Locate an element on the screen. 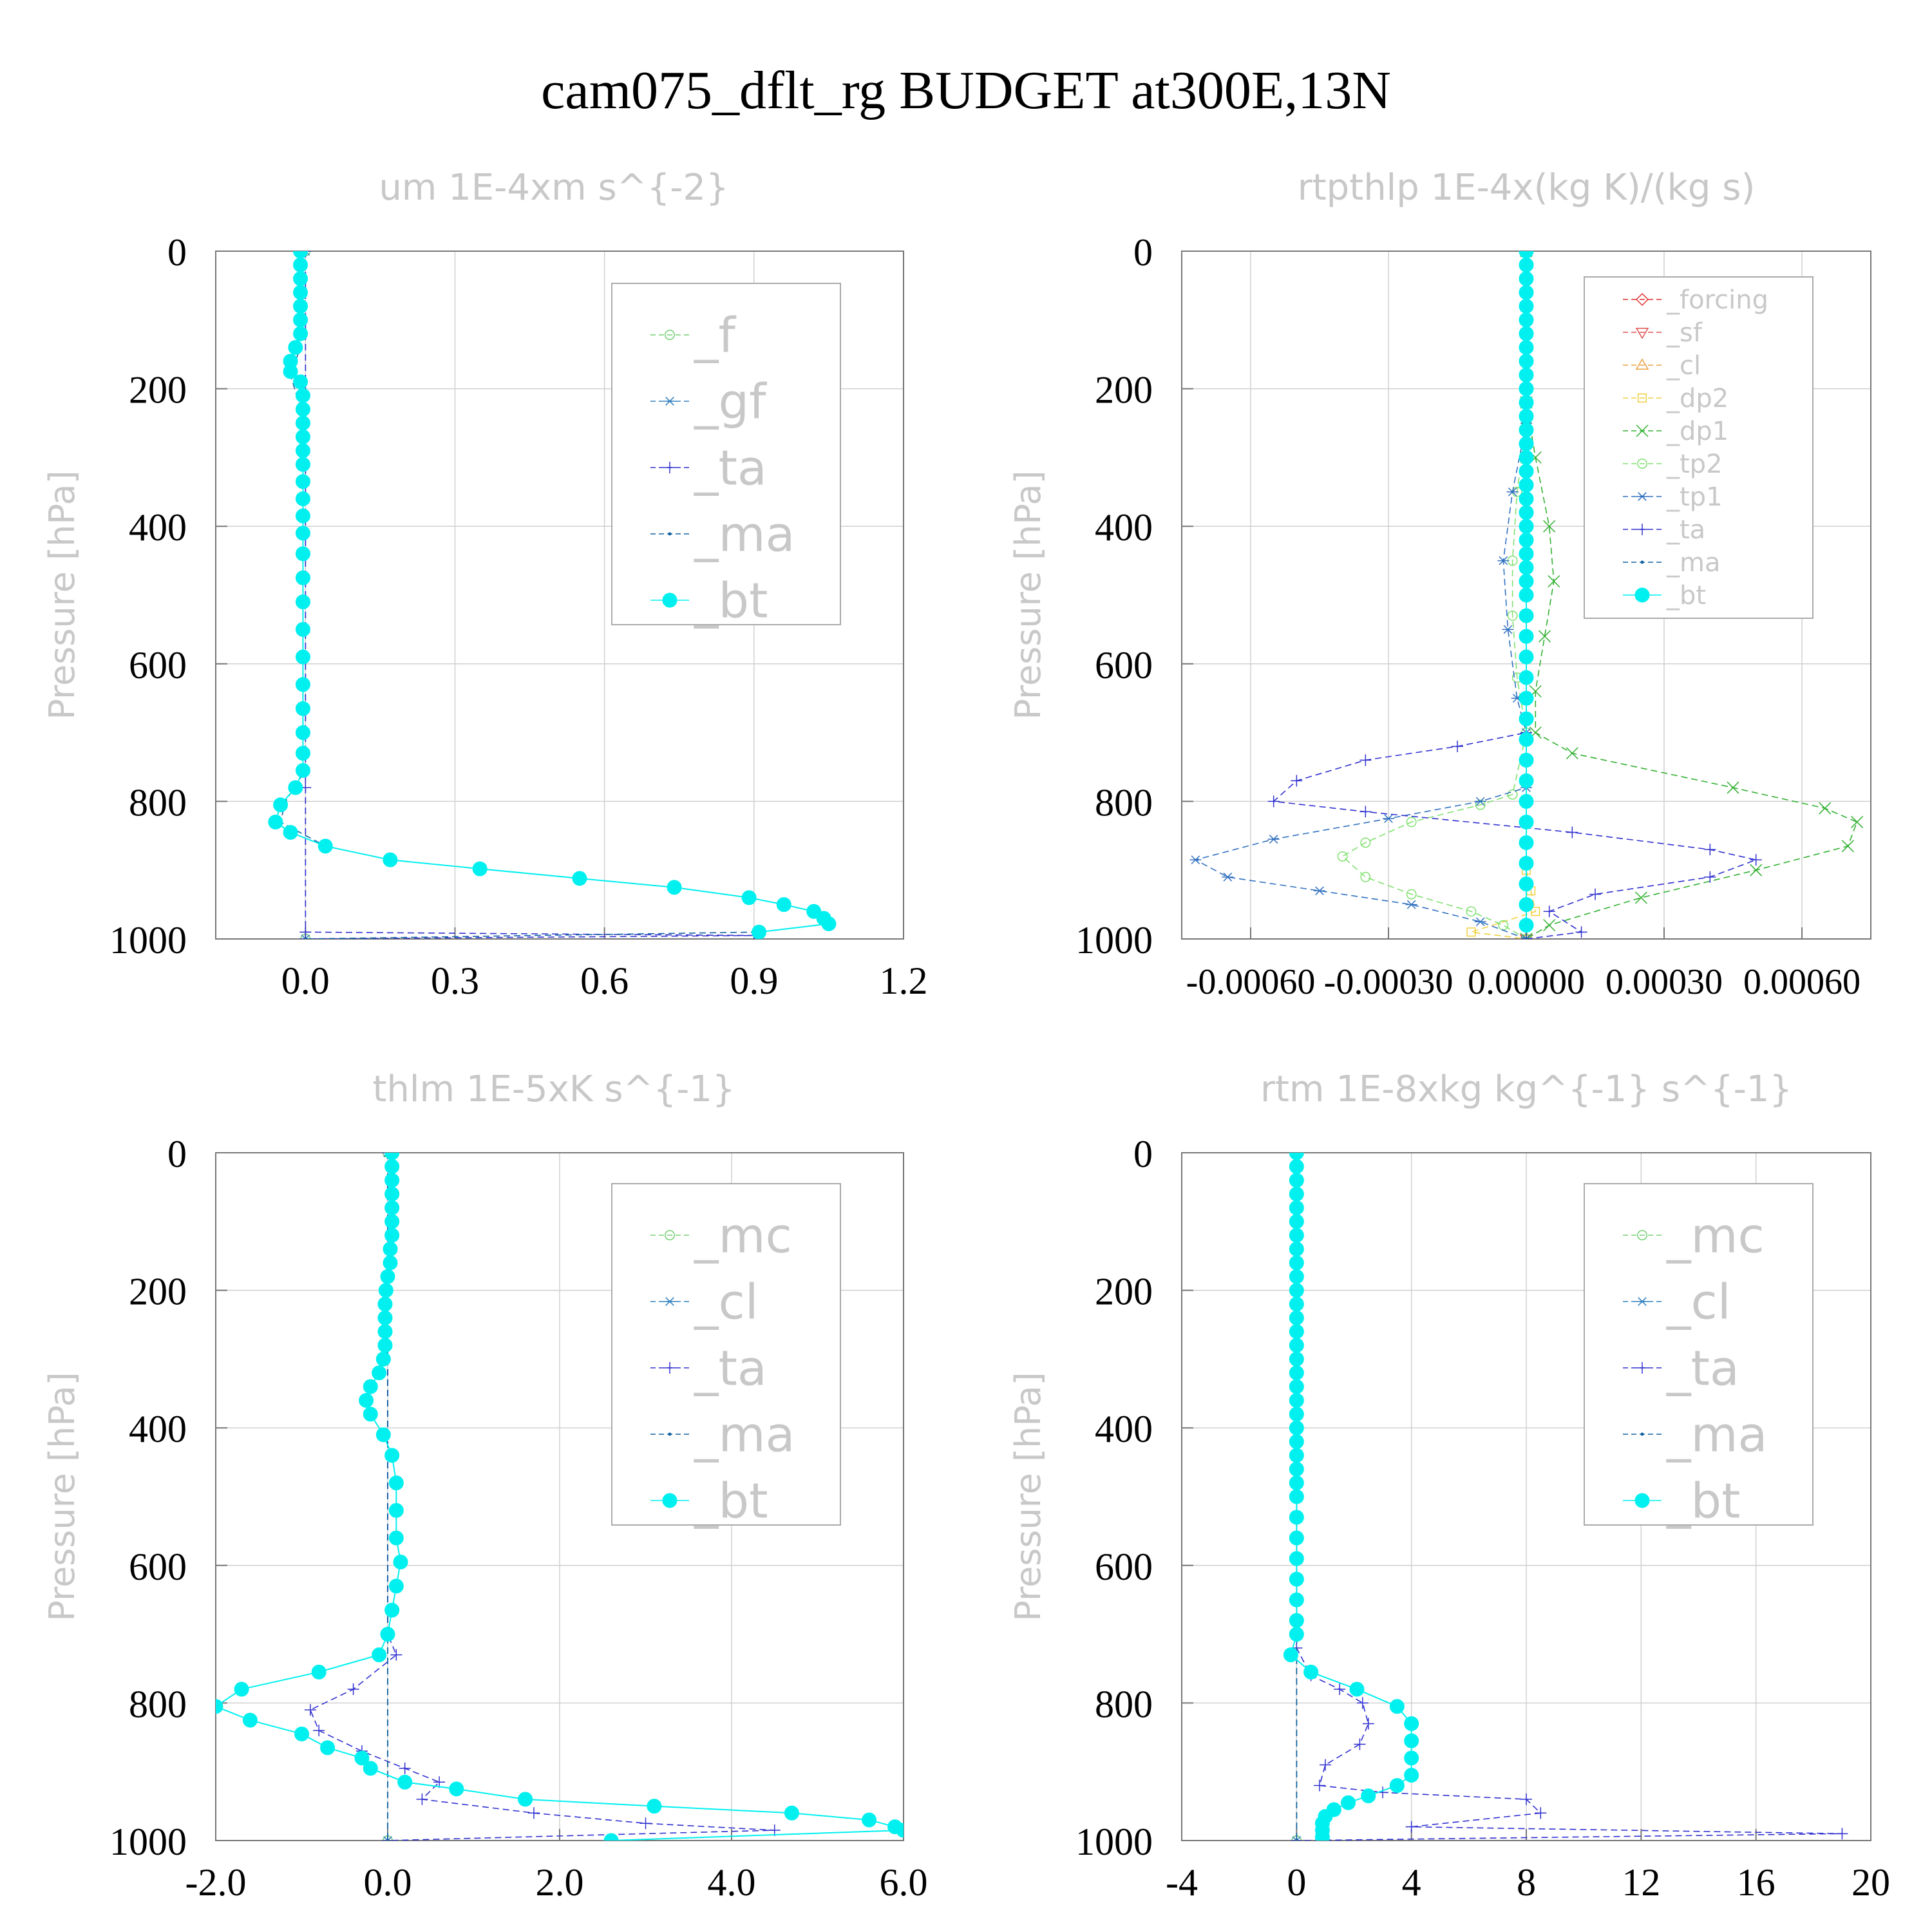  y-tick-label: 800 is located at coordinates (1124, 803).